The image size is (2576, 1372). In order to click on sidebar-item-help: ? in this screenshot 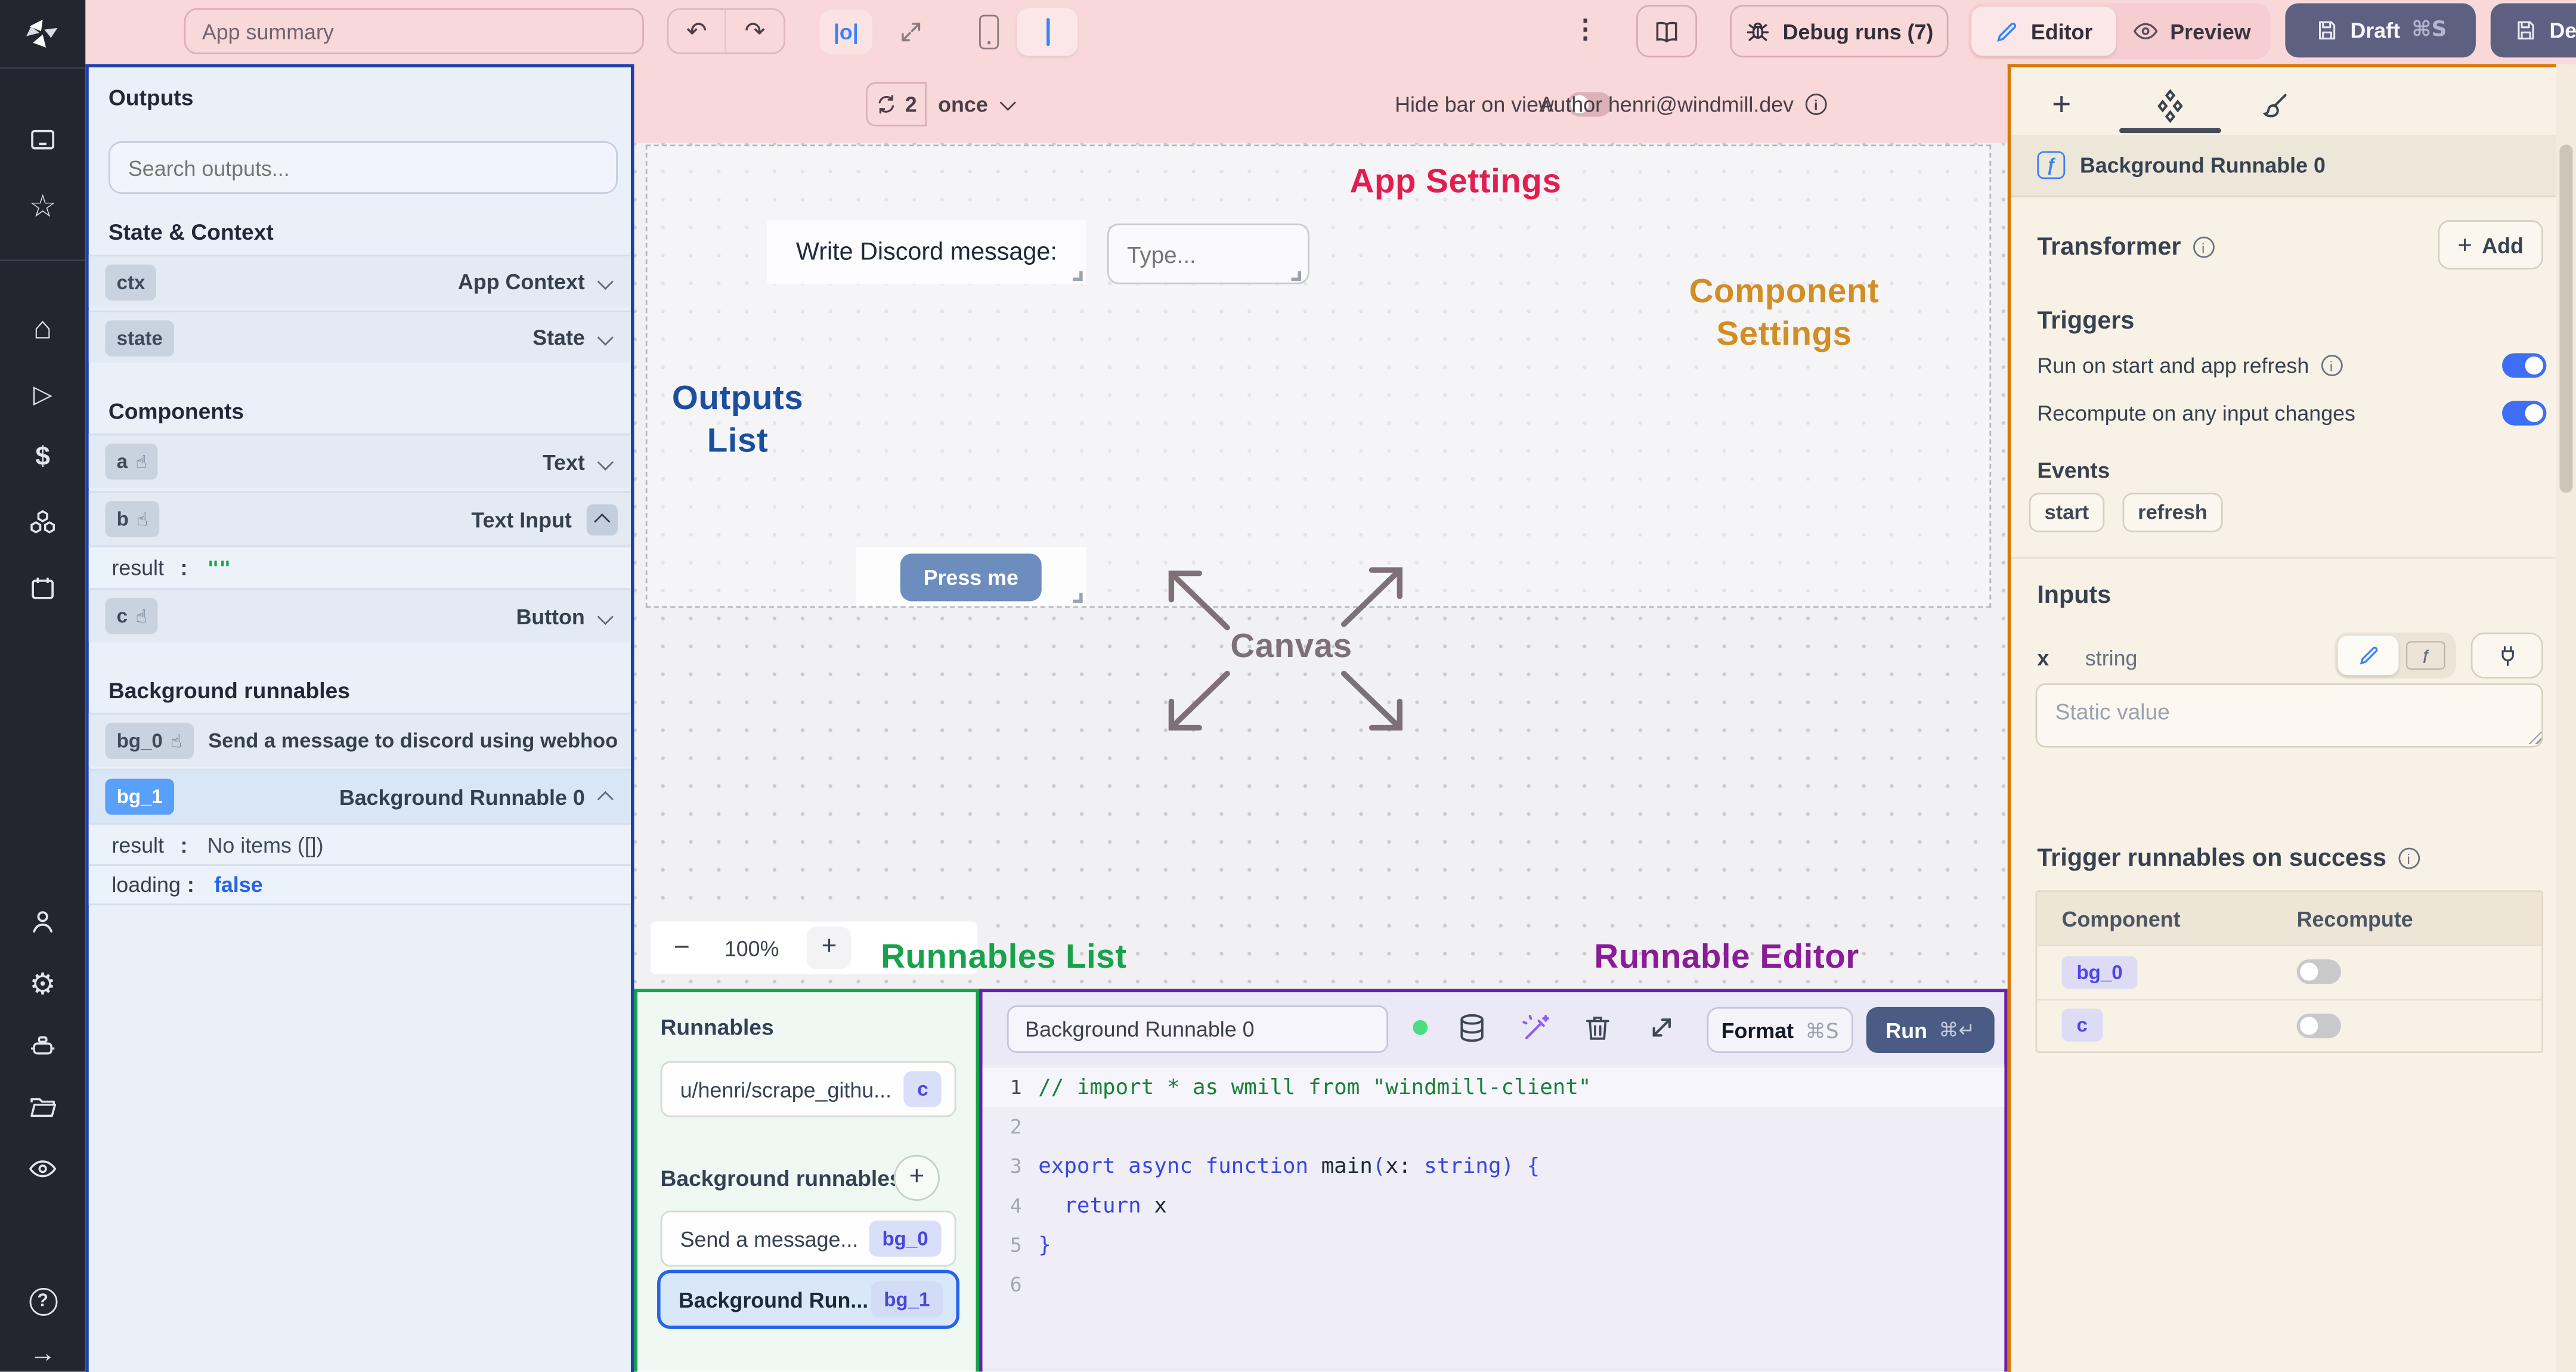, I will do `click(43, 1301)`.